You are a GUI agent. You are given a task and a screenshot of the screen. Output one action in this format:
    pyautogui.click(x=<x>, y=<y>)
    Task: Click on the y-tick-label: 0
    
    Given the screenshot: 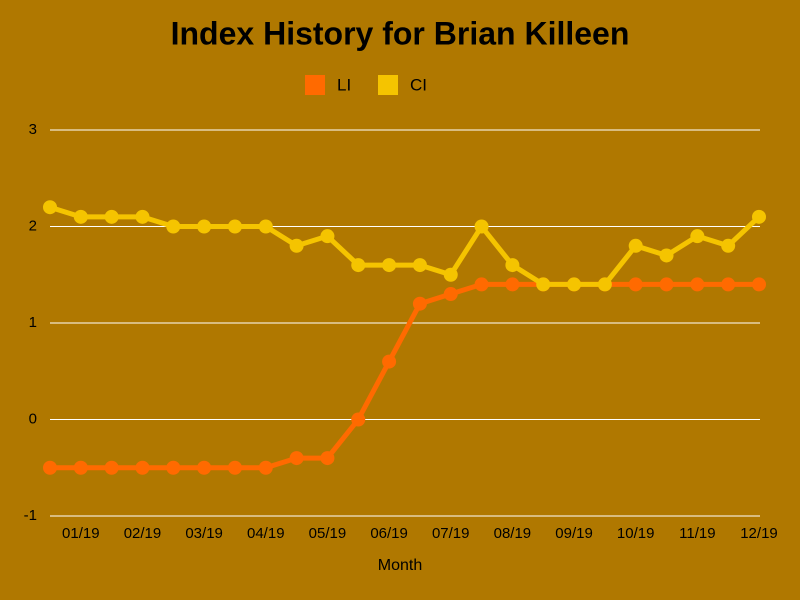 What is the action you would take?
    pyautogui.click(x=33, y=418)
    